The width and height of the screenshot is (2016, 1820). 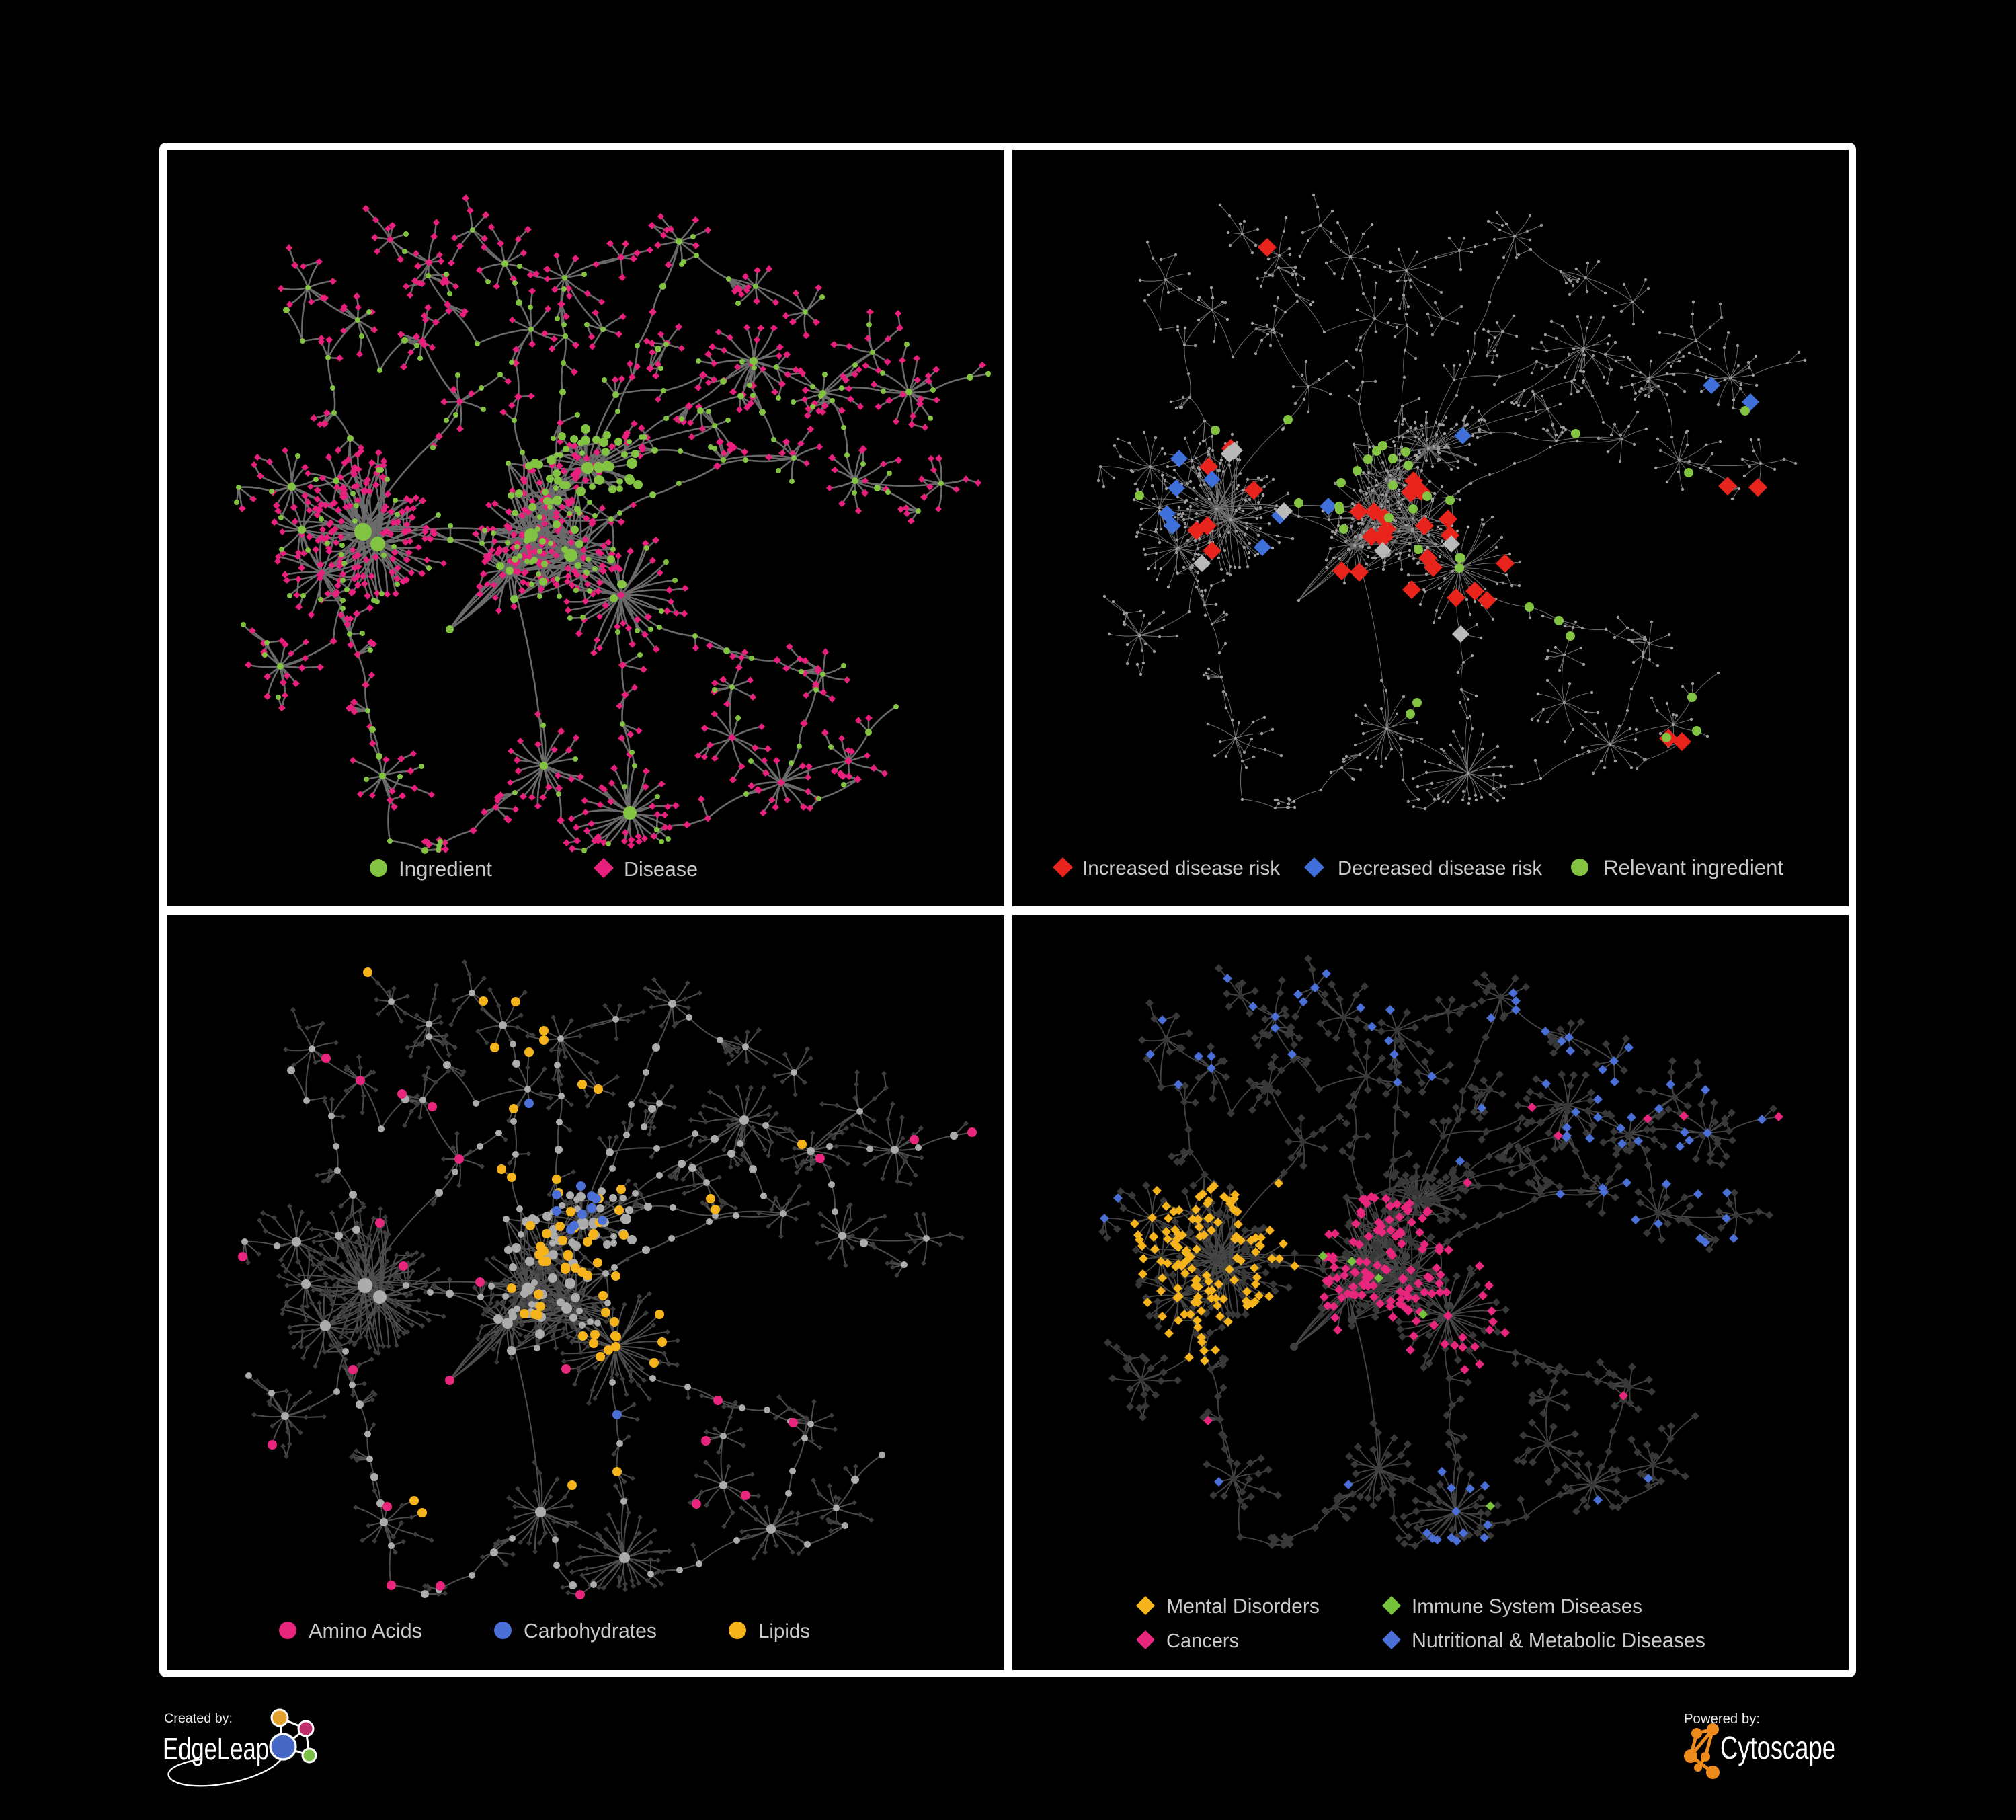 I want to click on svg-text: Mental Disorders, so click(x=1243, y=1606).